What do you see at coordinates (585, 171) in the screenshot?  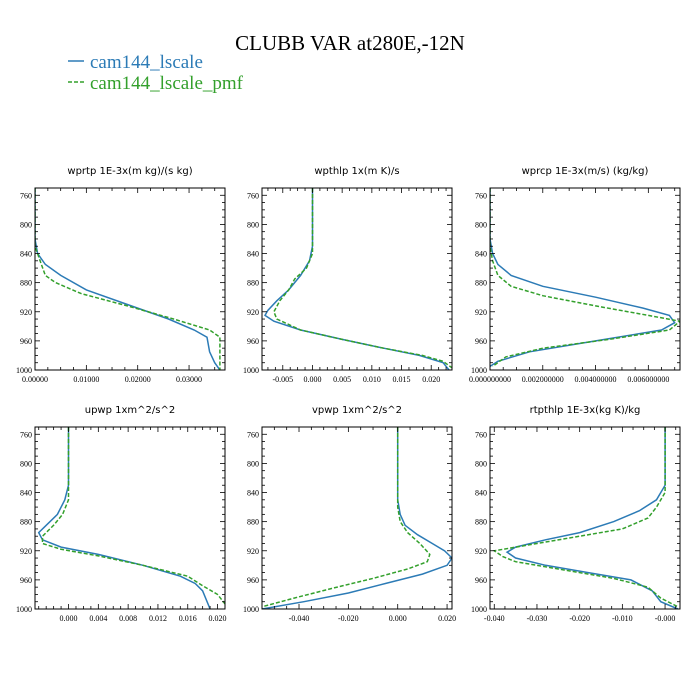 I see `panel-title: wprcp 1E-3x(m/s) (kg/kg)` at bounding box center [585, 171].